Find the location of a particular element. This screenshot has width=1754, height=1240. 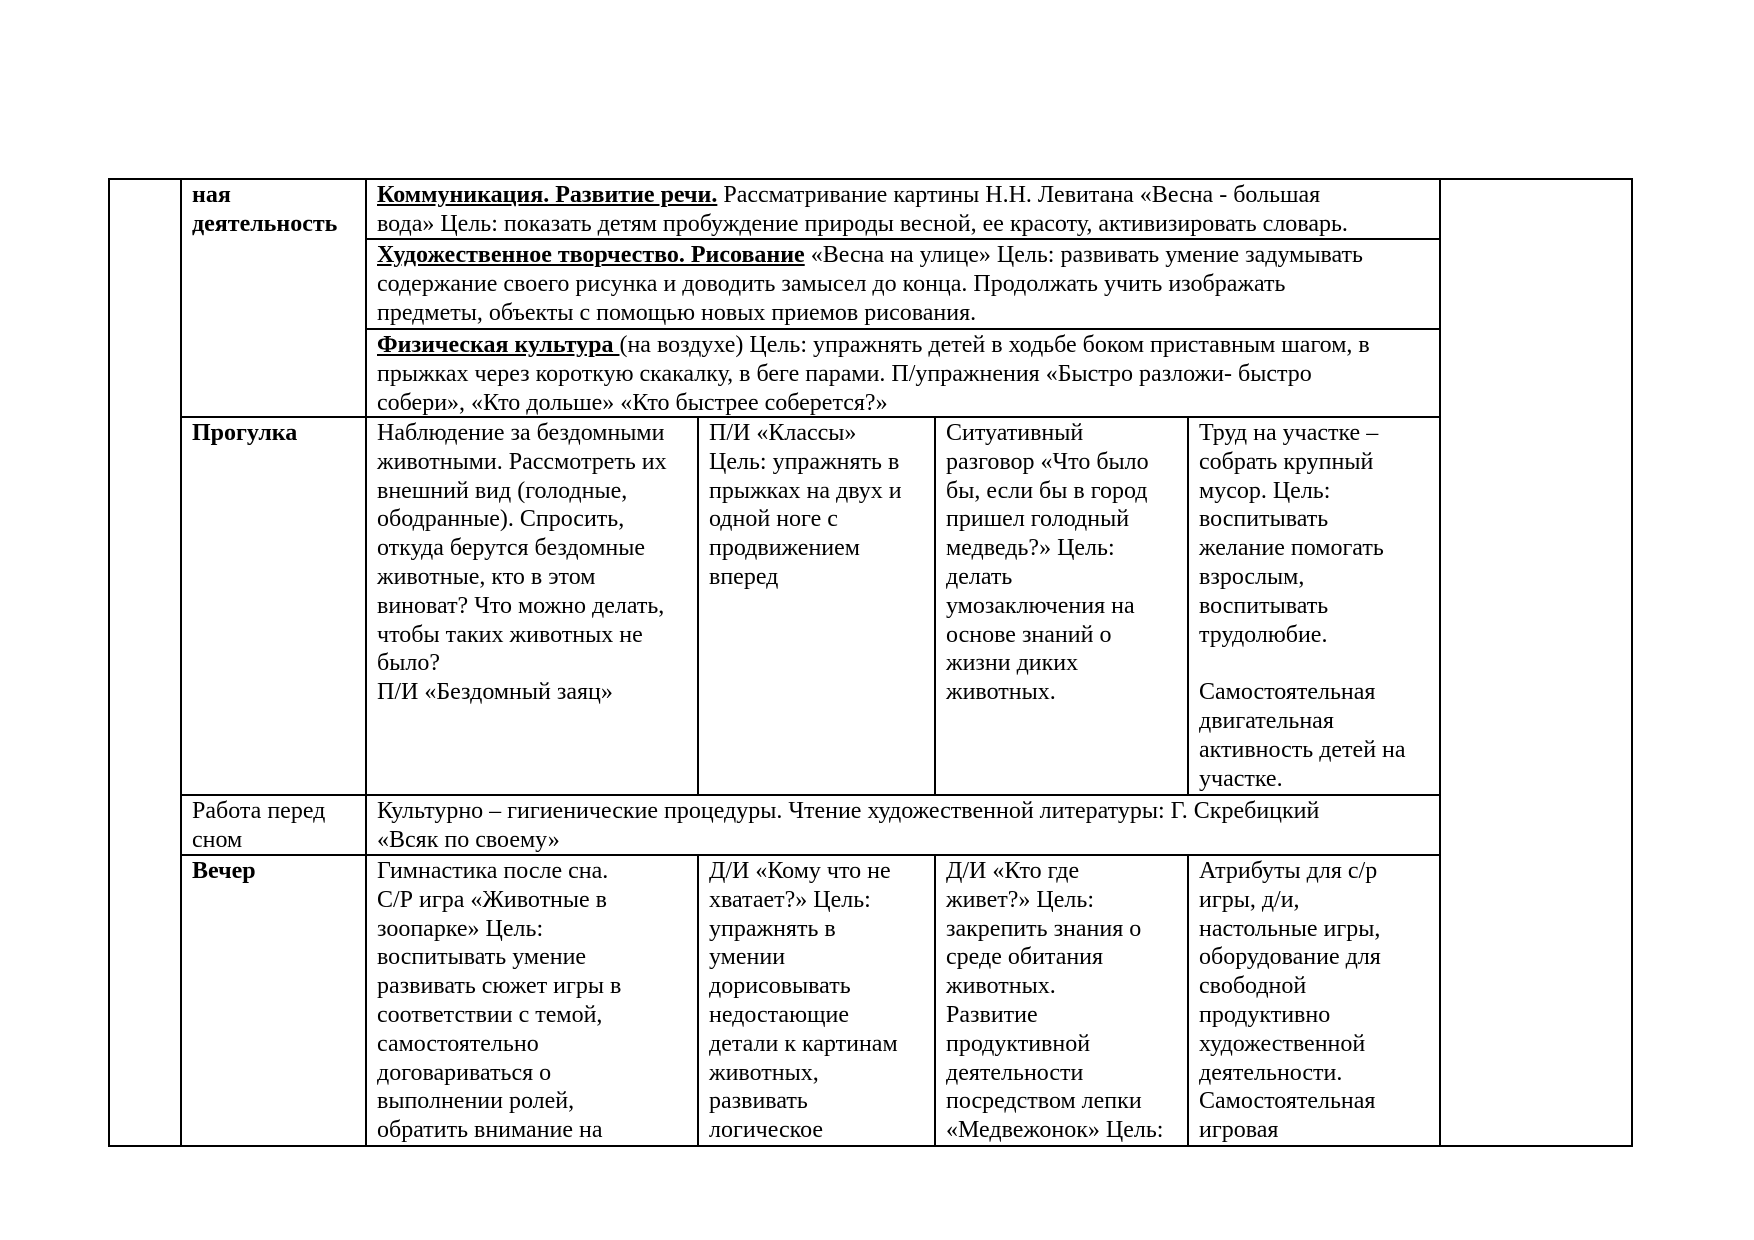

row-label: Вечер is located at coordinates (224, 871).